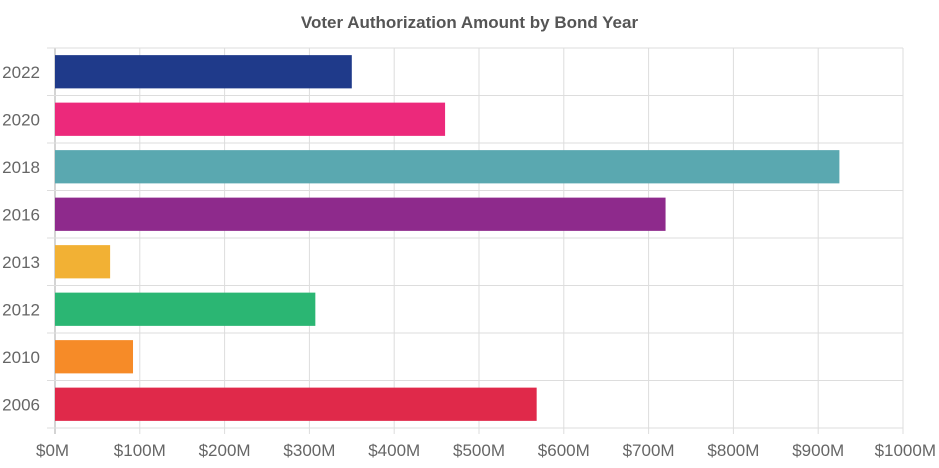 This screenshot has width=939, height=468. Describe the element at coordinates (296, 404) in the screenshot. I see `bar-2006` at that location.